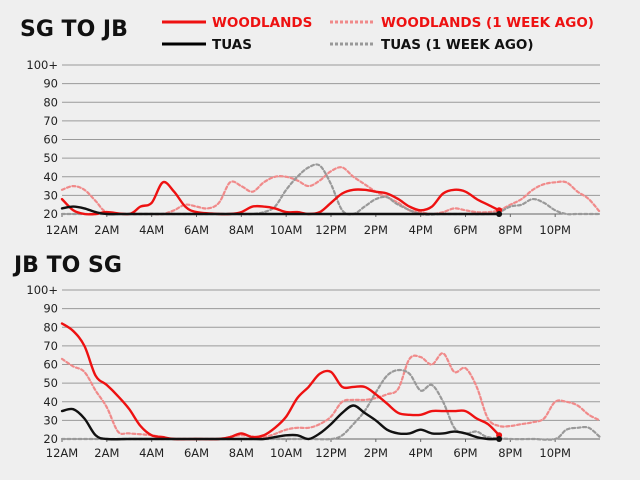 The width and height of the screenshot is (640, 480). I want to click on series-line-woodlands, so click(280, 198).